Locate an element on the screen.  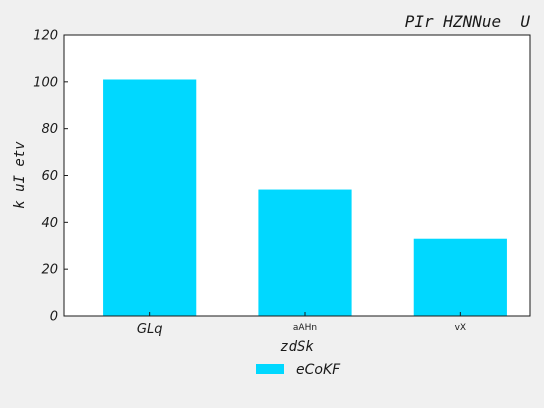
y-tick-label: 100 is located at coordinates (45, 82).